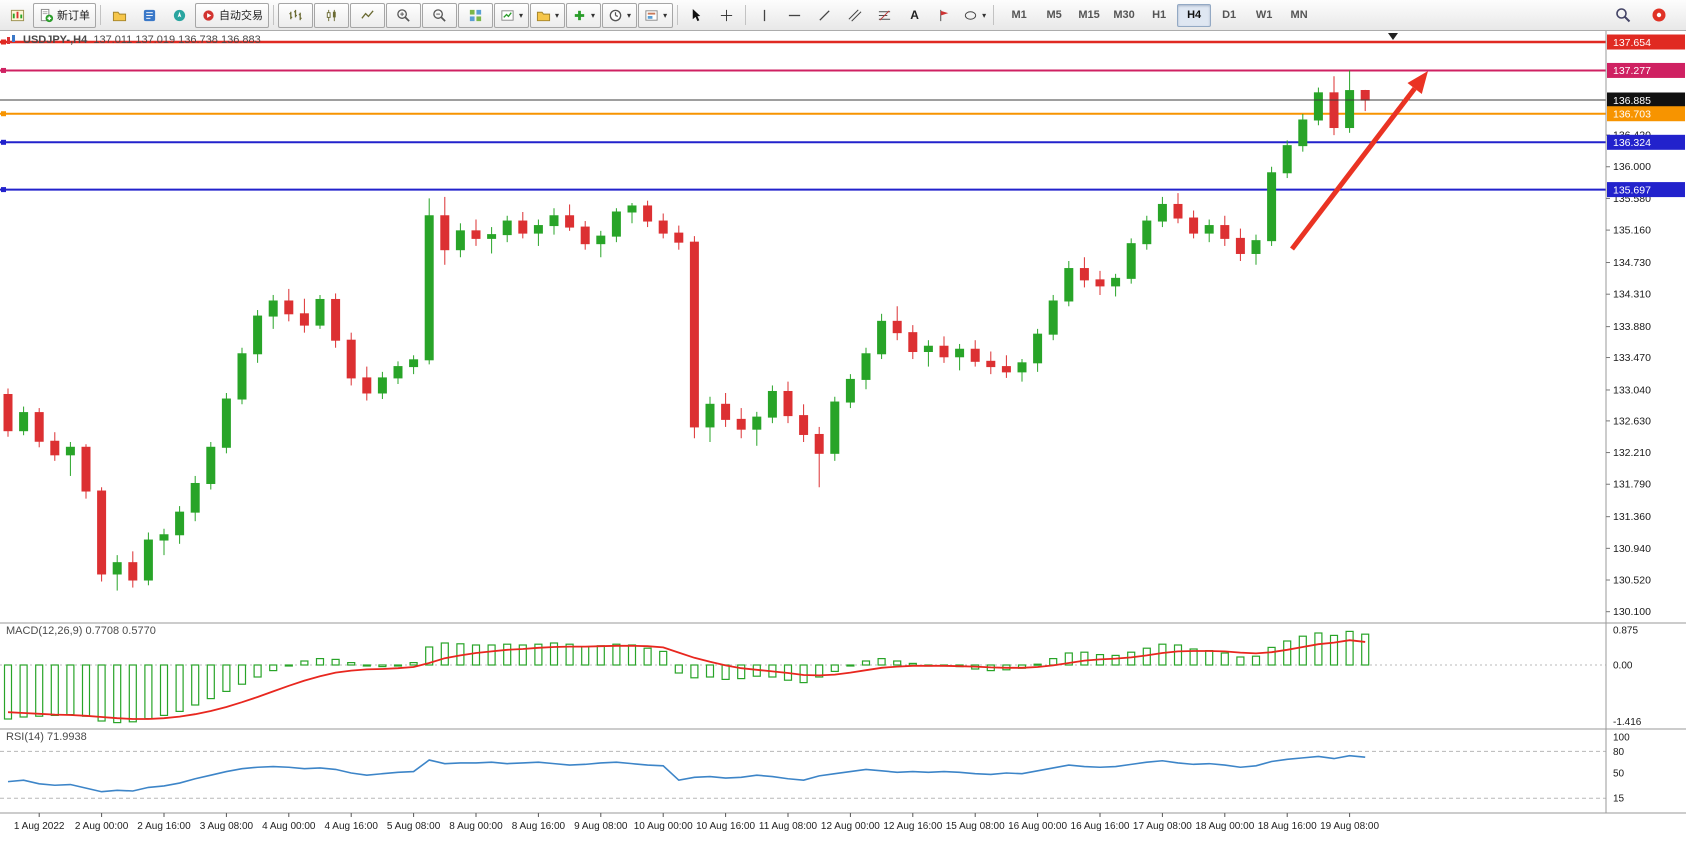 Image resolution: width=1686 pixels, height=843 pixels. Describe the element at coordinates (1632, 295) in the screenshot. I see `svg-text: 134.310` at that location.